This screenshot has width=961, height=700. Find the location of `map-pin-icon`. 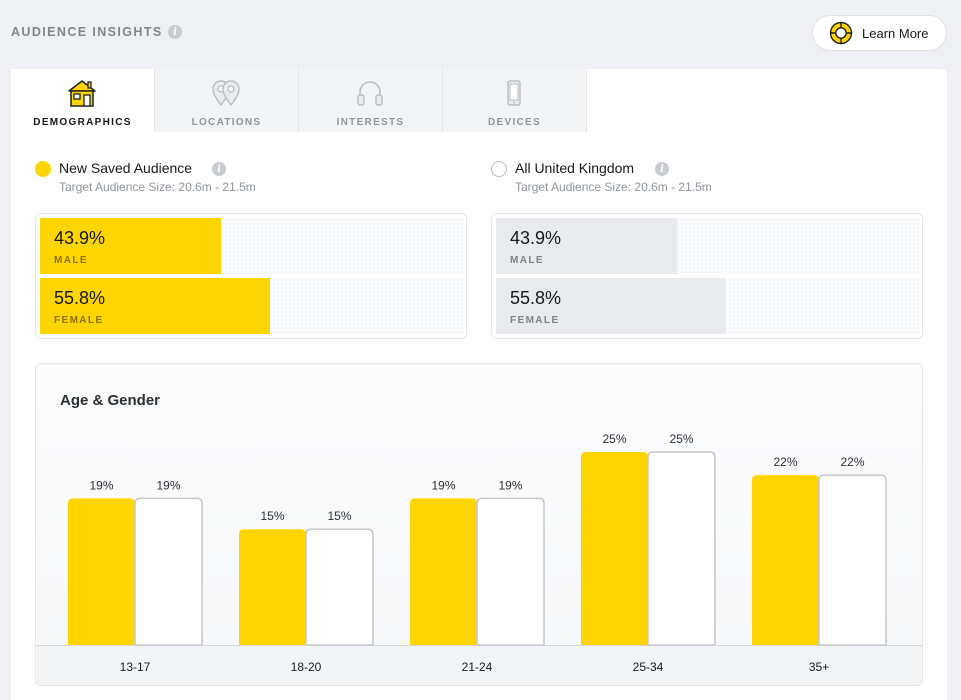

map-pin-icon is located at coordinates (226, 93).